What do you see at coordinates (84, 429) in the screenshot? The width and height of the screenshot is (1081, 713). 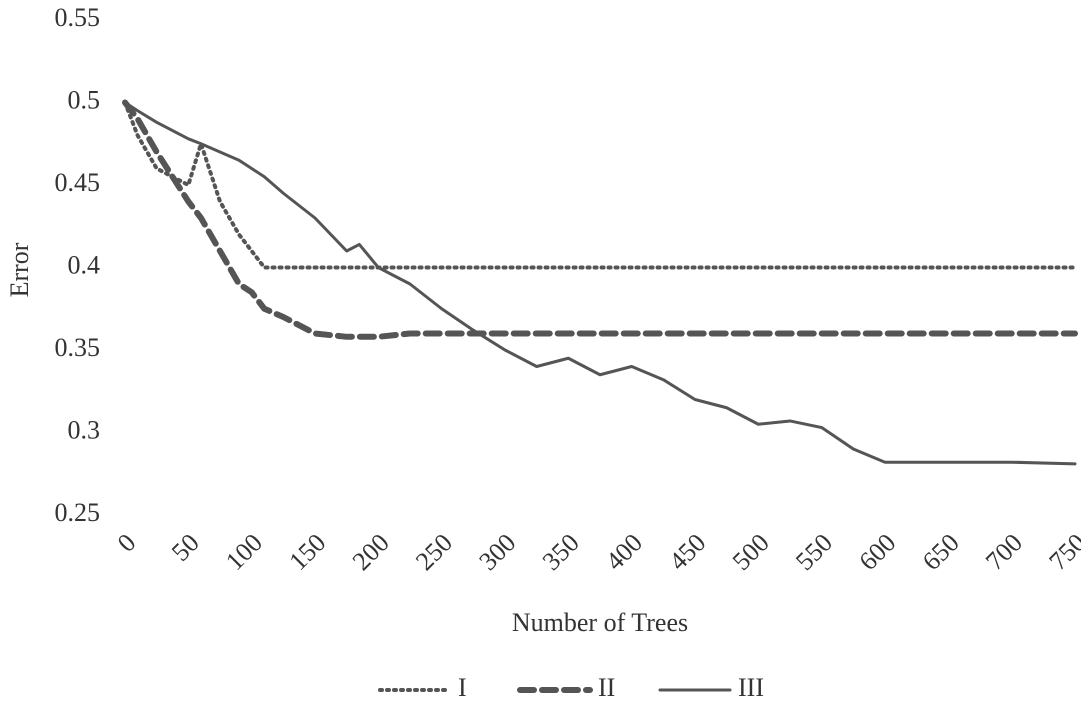 I see `y-tick-label: 0.3` at bounding box center [84, 429].